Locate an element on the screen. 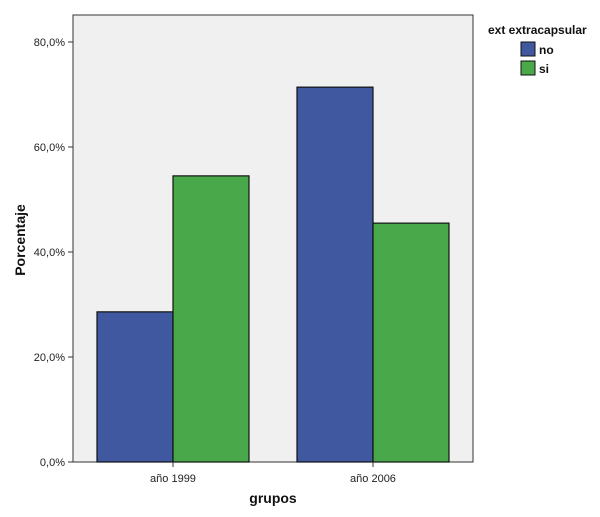  y-tick-label: 80,0% is located at coordinates (49, 43).